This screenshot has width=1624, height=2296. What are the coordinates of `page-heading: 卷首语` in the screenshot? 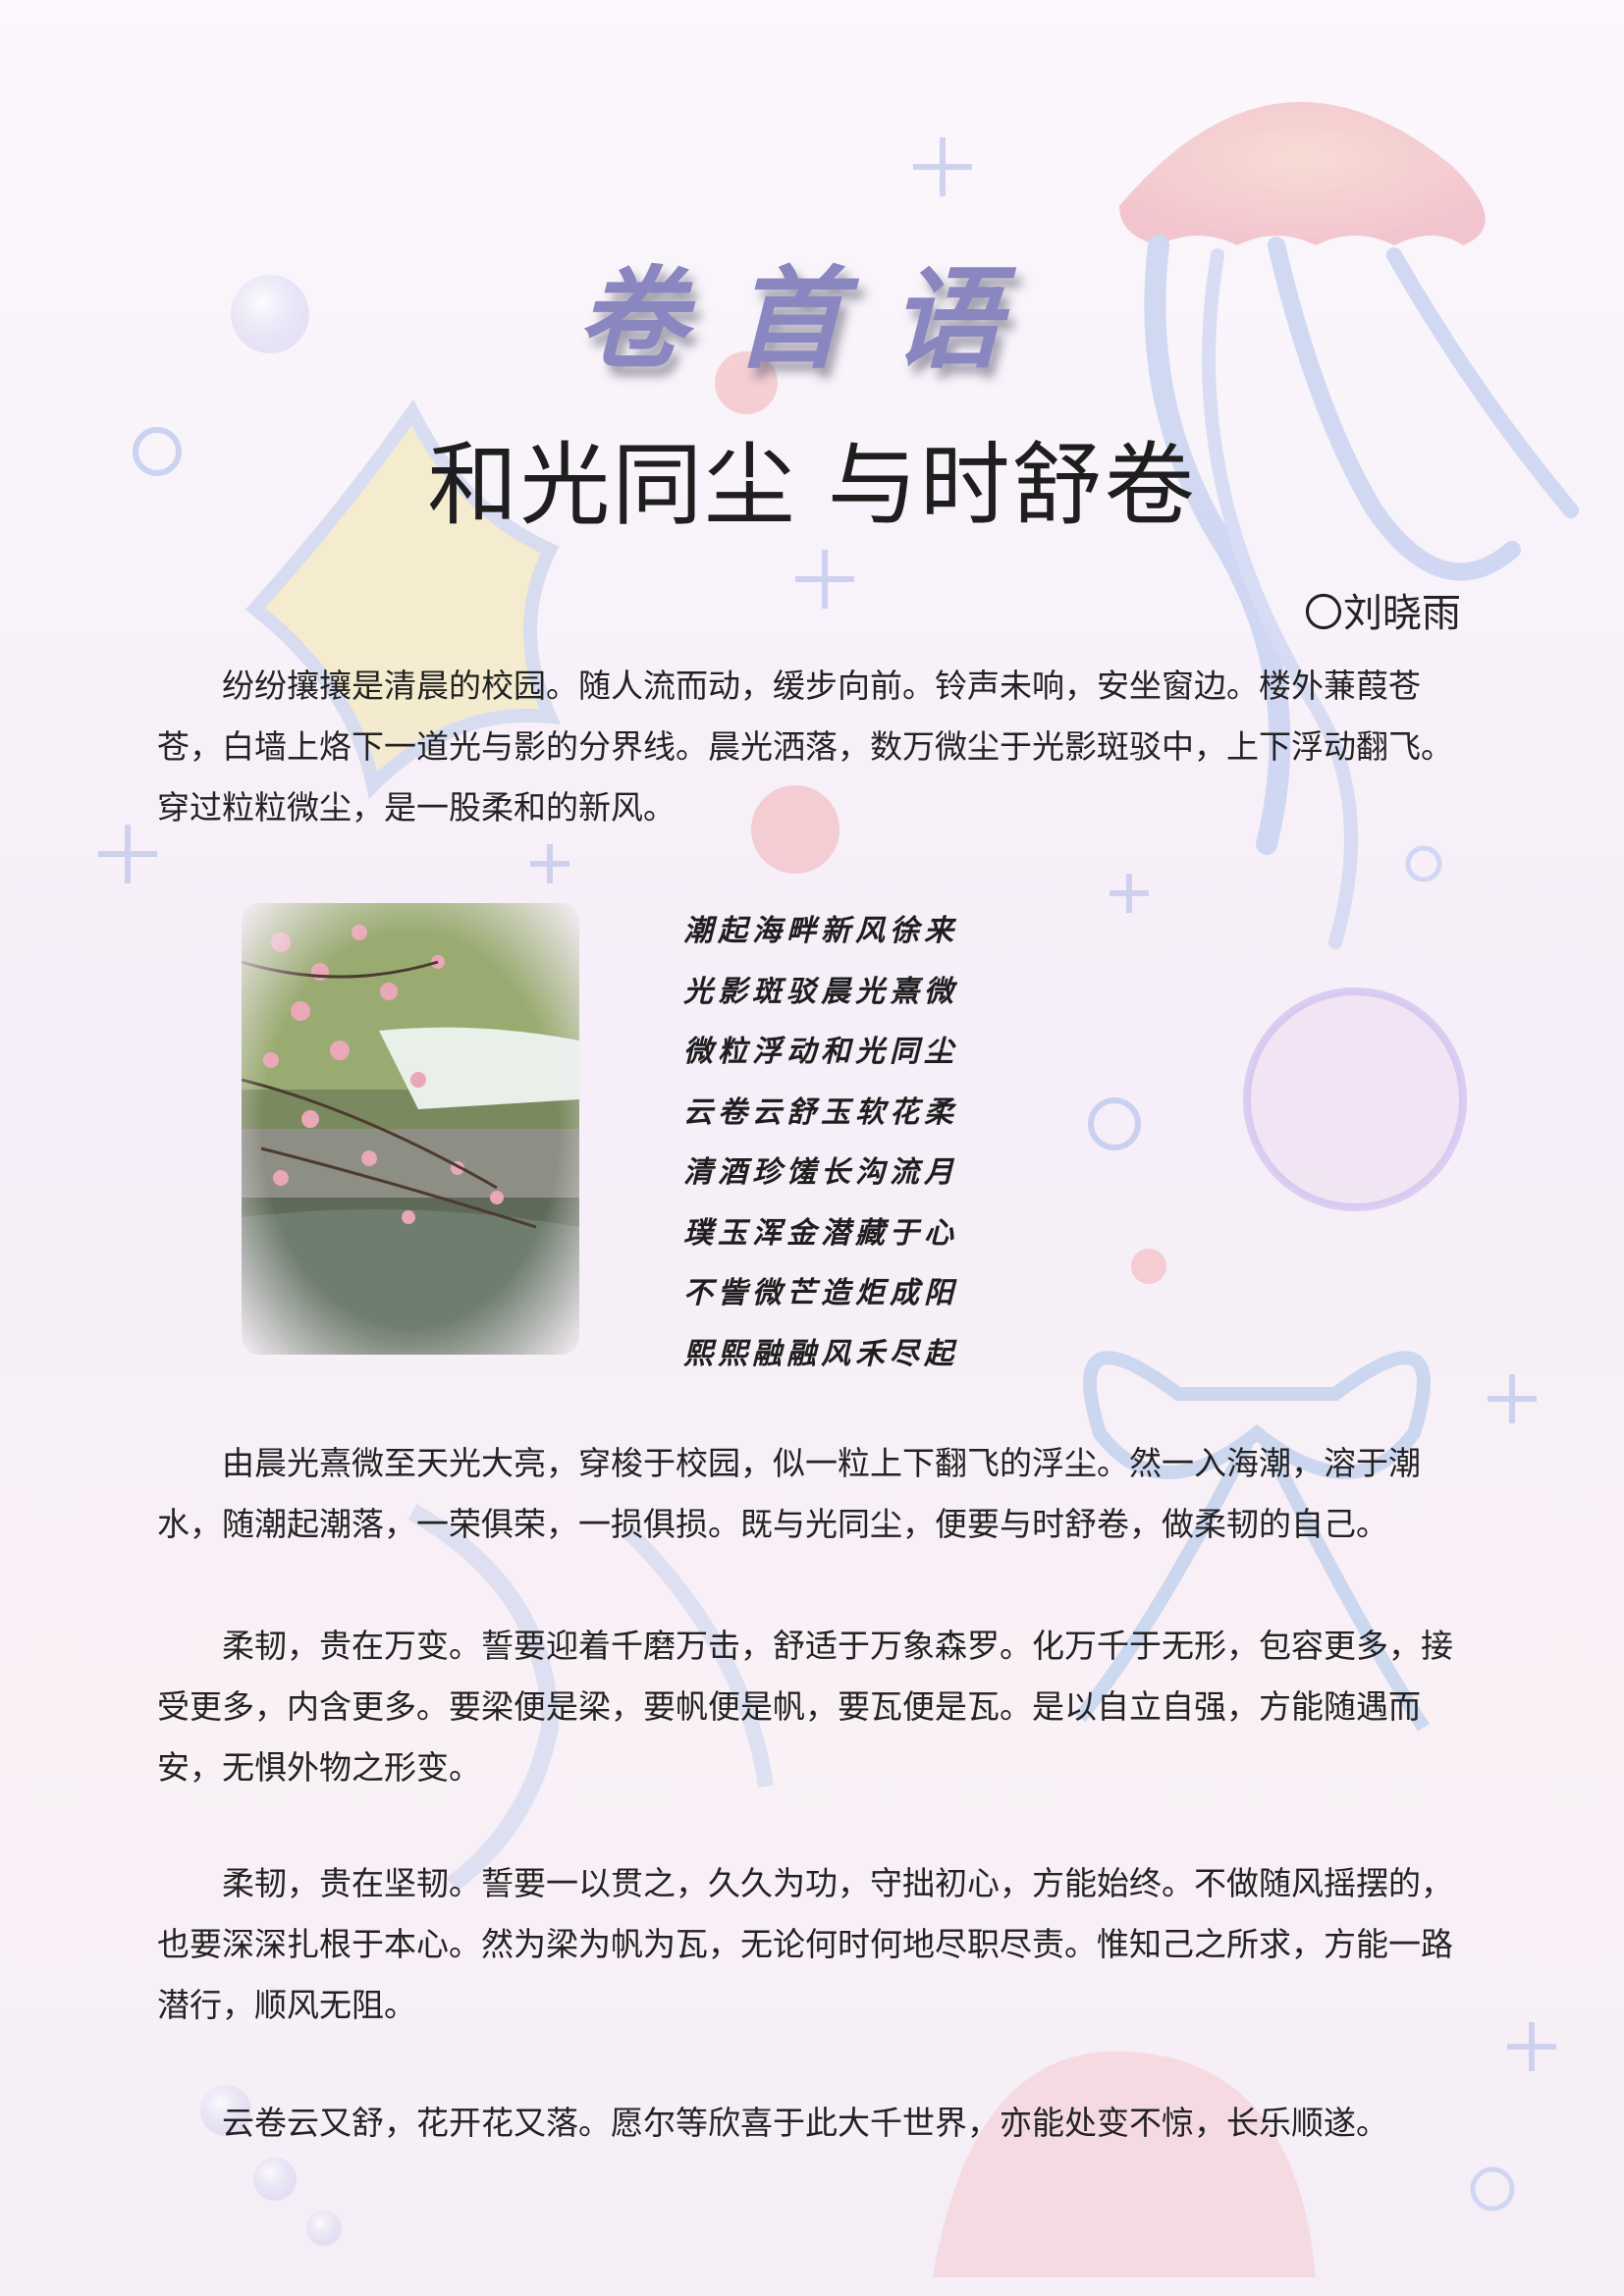 It's located at (812, 319).